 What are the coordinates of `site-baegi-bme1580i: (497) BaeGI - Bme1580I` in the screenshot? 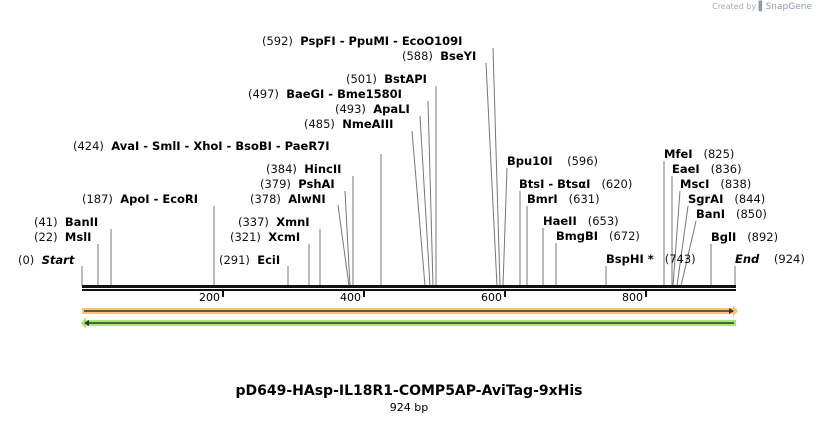 It's located at (325, 94).